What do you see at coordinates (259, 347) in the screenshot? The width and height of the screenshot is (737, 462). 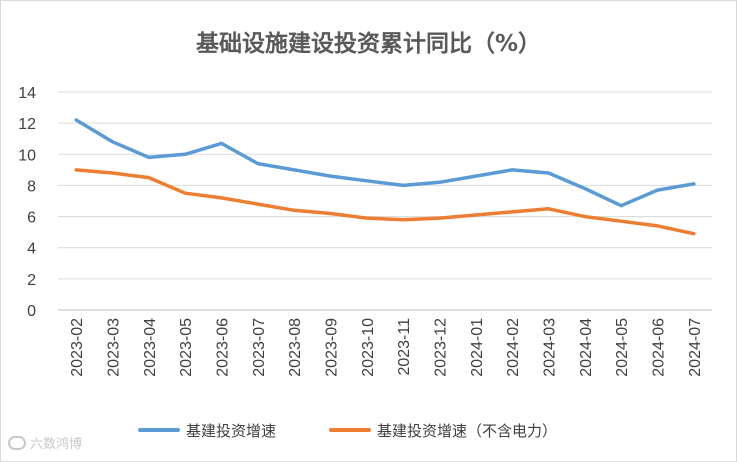 I see `x-tick-label: 2023-07` at bounding box center [259, 347].